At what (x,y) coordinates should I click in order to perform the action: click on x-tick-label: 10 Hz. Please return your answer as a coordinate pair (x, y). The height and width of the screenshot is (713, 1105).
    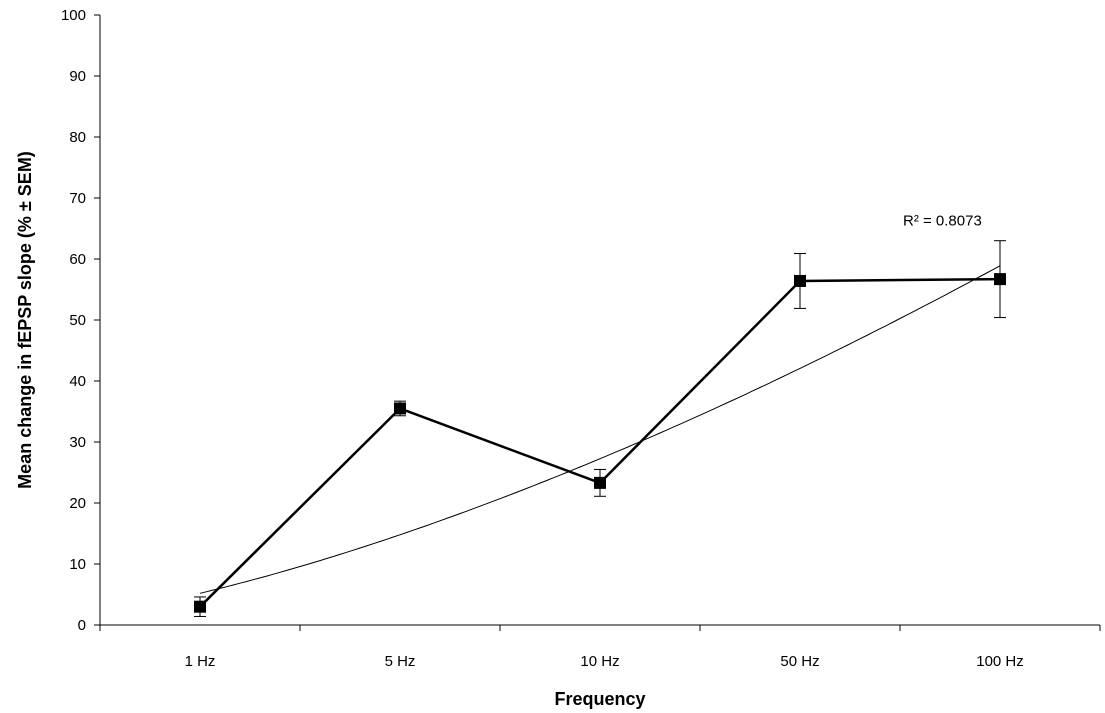
    Looking at the image, I should click on (599, 661).